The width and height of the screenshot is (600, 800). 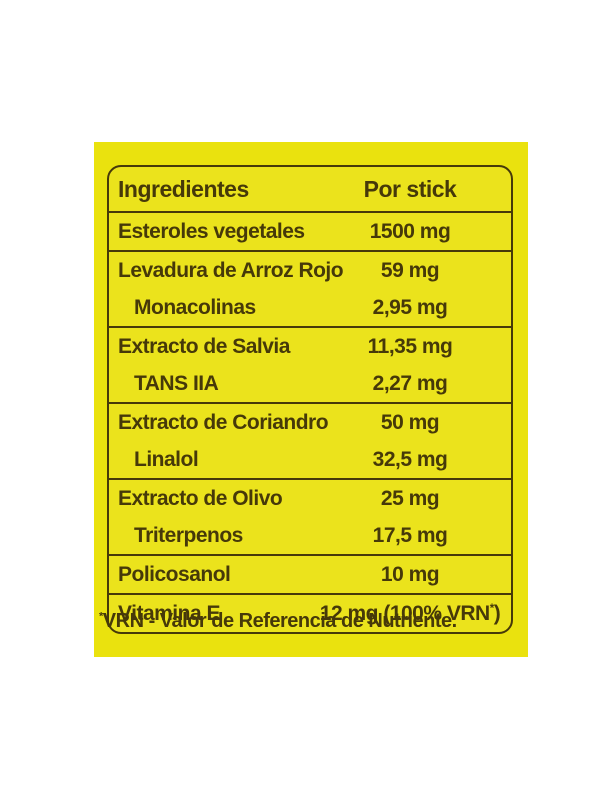 What do you see at coordinates (410, 422) in the screenshot?
I see `ingredient-amount: 50 mg` at bounding box center [410, 422].